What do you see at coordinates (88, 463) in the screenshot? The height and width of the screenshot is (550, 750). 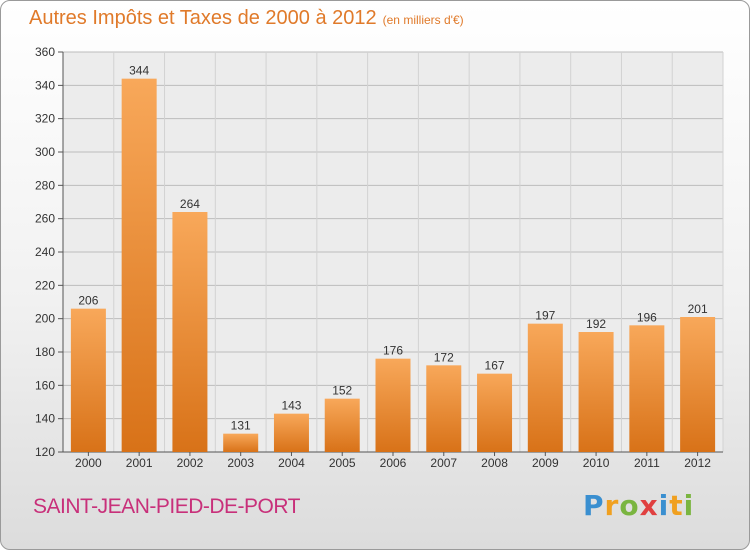 I see `x-tick-label: 2000` at bounding box center [88, 463].